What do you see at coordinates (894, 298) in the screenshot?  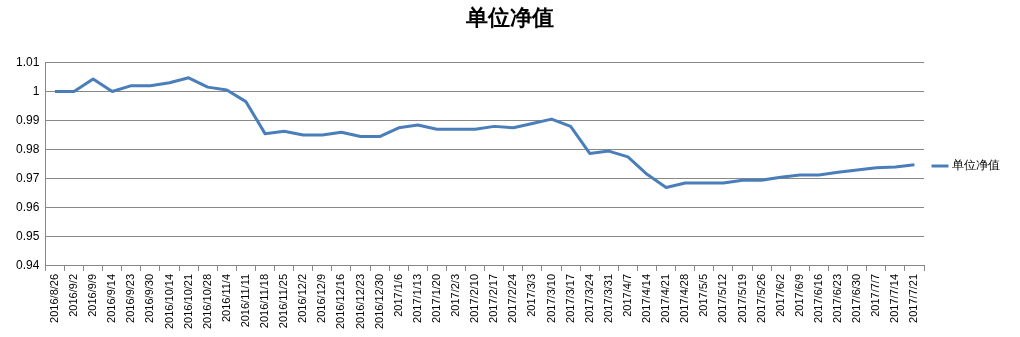 I see `x-tick-label: 2017/7/14` at bounding box center [894, 298].